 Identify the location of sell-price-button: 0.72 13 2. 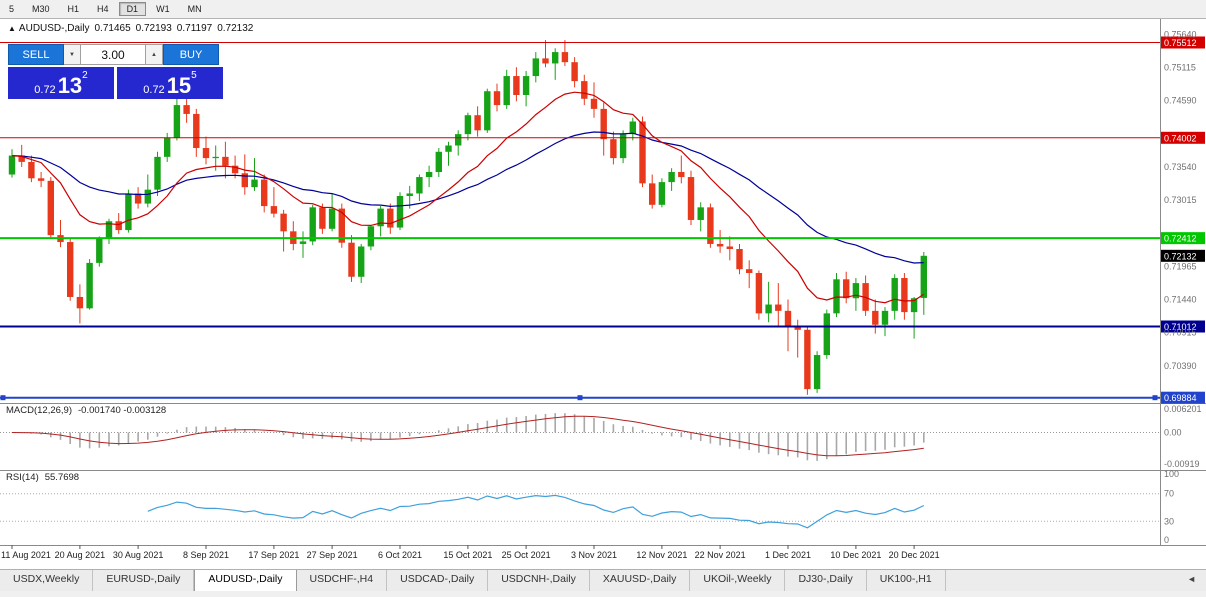
(61, 83).